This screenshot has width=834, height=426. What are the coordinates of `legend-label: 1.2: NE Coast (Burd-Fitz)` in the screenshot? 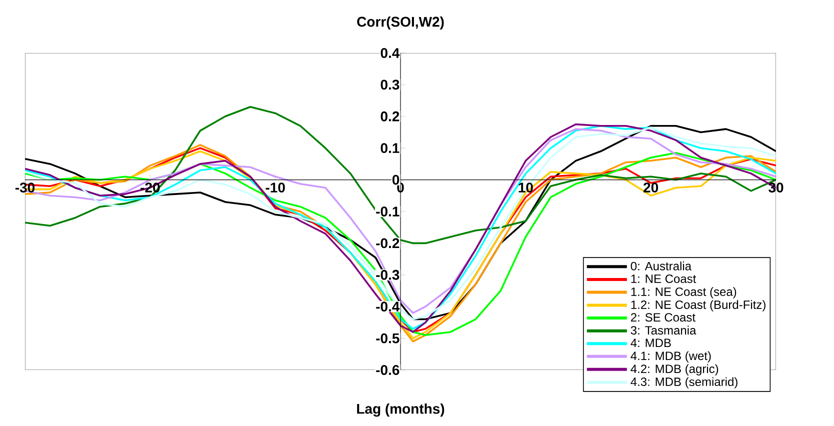 It's located at (698, 306).